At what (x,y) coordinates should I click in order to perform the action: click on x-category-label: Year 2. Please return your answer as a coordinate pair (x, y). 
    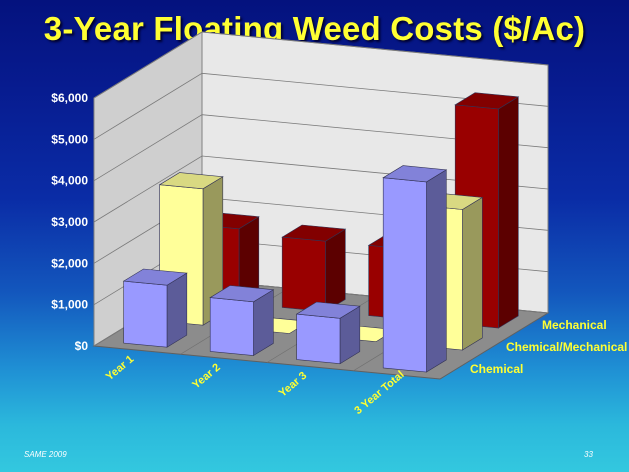
    Looking at the image, I should click on (206, 376).